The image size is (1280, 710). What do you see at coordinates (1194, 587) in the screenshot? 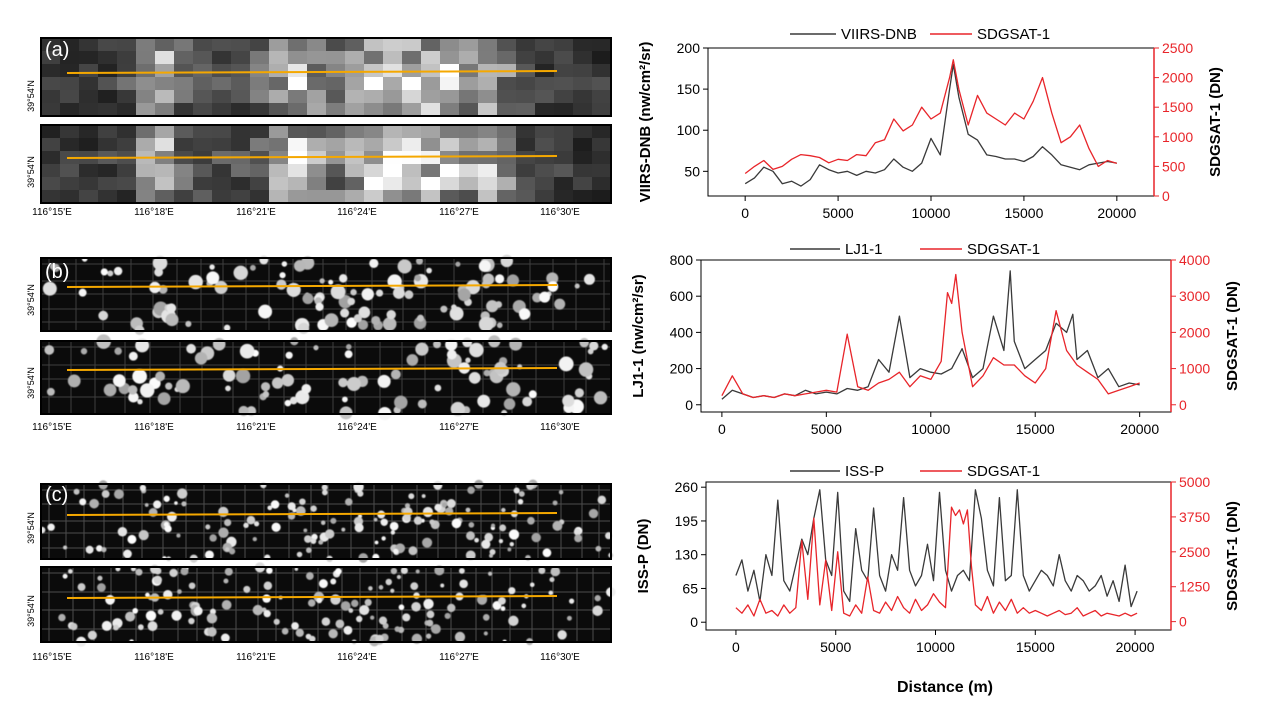
I see `y-right-tick-label: 1250` at bounding box center [1194, 587].